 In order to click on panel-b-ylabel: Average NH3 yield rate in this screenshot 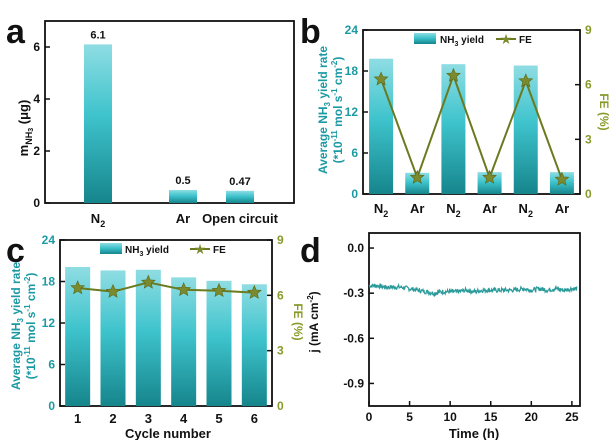, I will do `click(324, 110)`.